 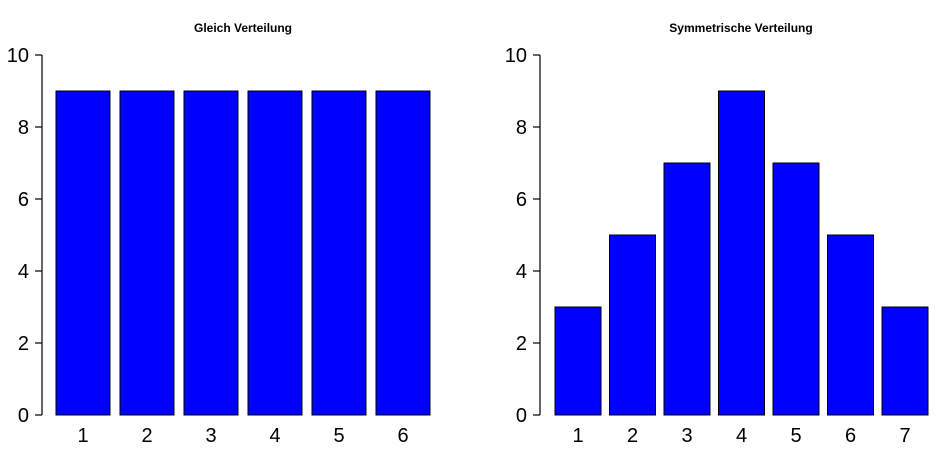 I want to click on chart-title: Symmetrische Verteilung, so click(x=740, y=28).